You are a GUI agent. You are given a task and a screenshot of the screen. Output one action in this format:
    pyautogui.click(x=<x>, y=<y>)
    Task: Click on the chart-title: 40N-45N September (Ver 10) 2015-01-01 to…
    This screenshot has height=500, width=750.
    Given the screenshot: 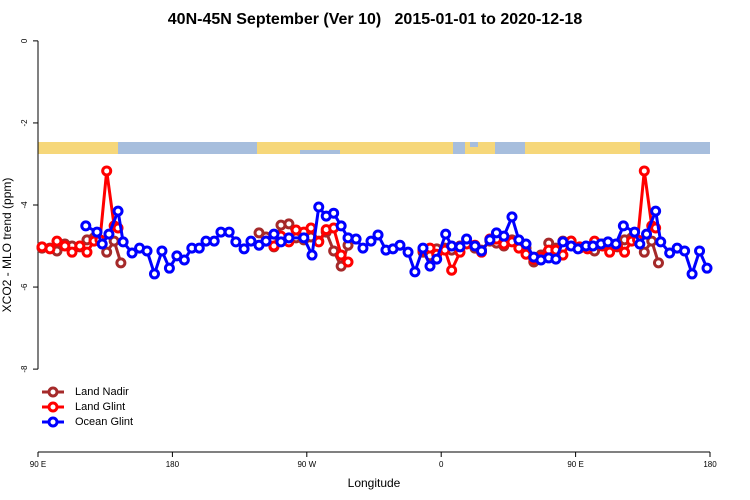 What is the action you would take?
    pyautogui.click(x=375, y=19)
    